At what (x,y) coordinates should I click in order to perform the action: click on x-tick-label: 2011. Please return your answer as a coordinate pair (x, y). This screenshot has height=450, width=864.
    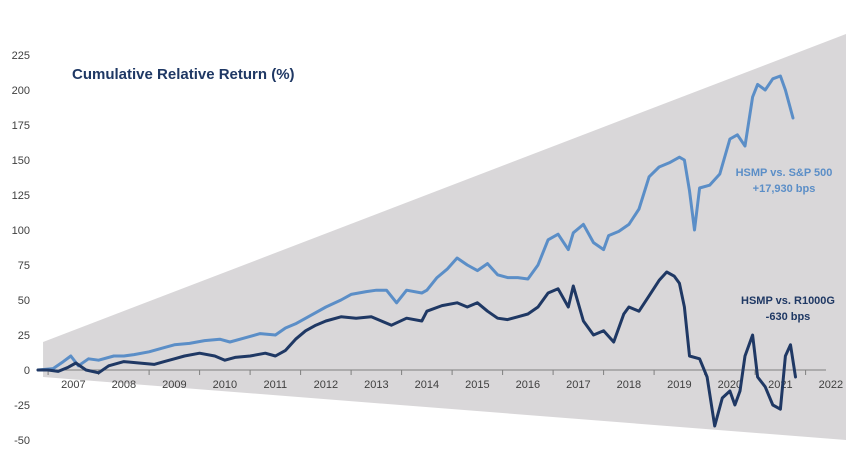
    Looking at the image, I should click on (276, 385).